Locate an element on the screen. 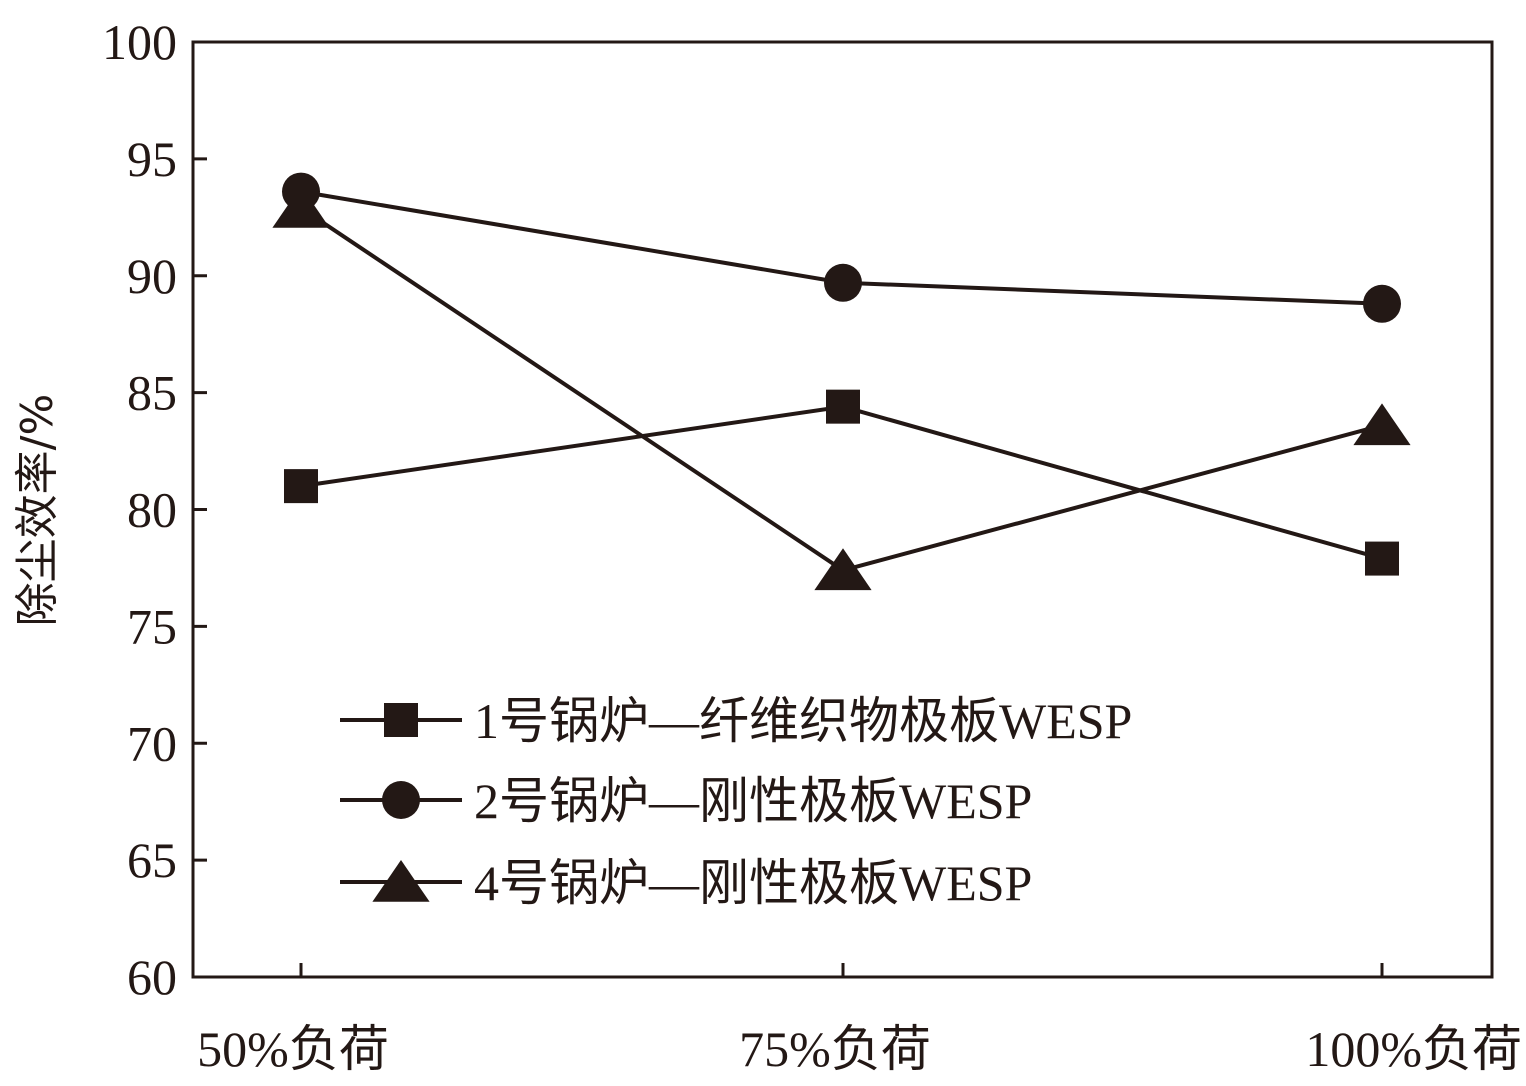 The width and height of the screenshot is (1526, 1086). legend-label: 1号锅炉—纤维织物极板WESP is located at coordinates (803, 721).